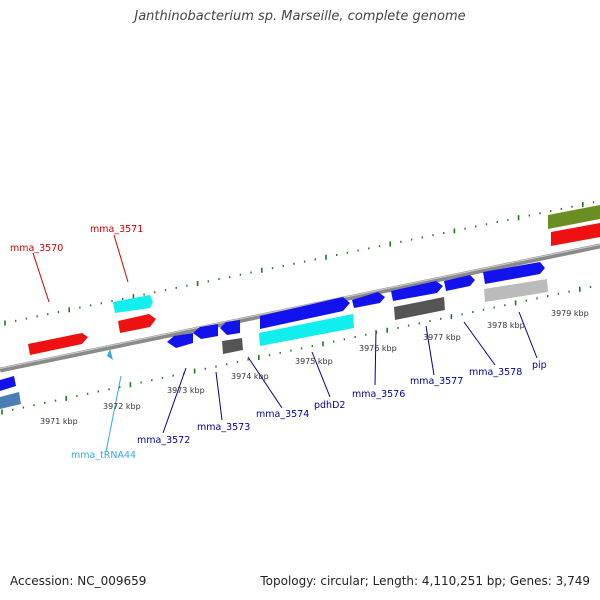 The height and width of the screenshot is (600, 600). I want to click on feature-pdhD2, so click(306, 330).